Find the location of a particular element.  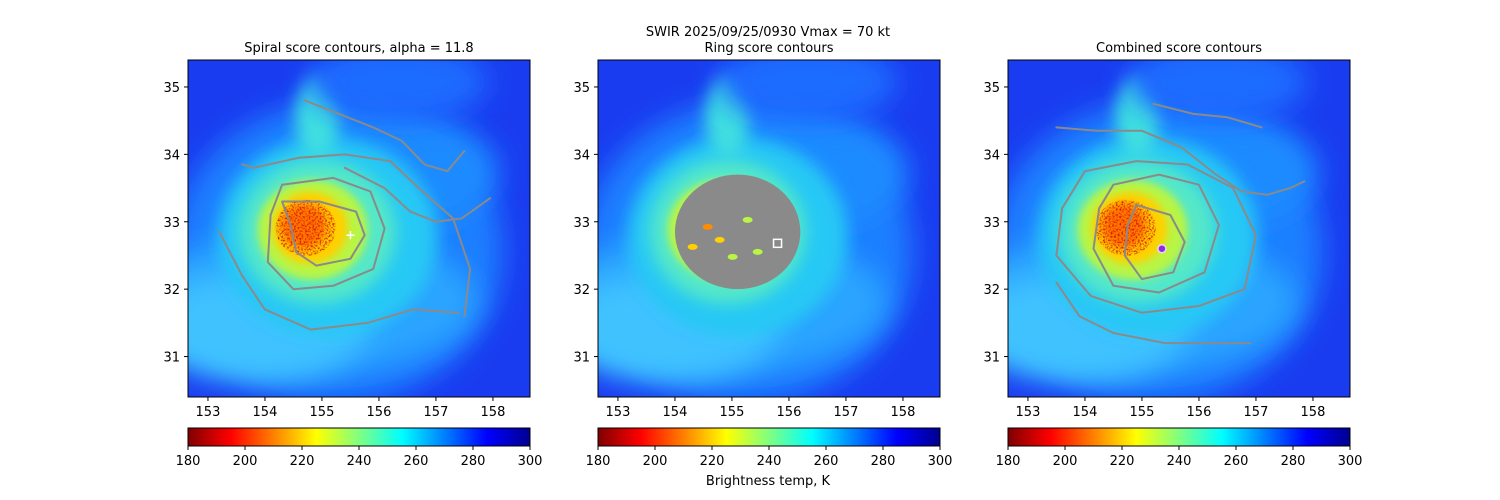

figure-suptitle: SWIR 2025/09/25/0930 Vmax = 70 kt is located at coordinates (768, 32).